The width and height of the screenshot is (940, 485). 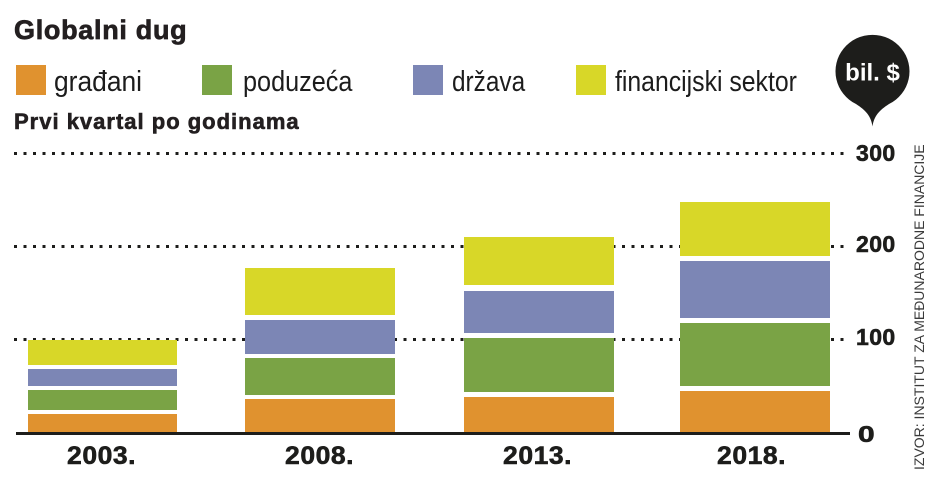 I want to click on svg-text: bil. $, so click(x=872, y=73).